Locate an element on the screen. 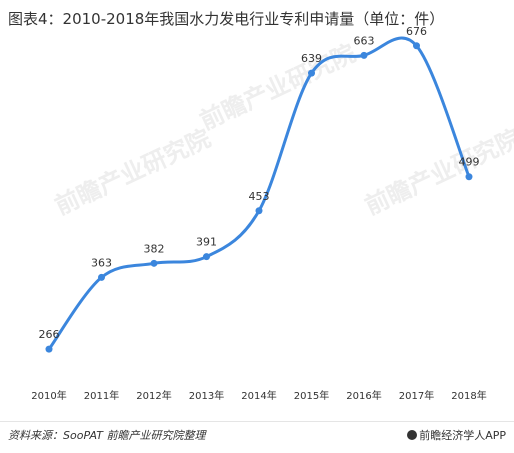  x-tick-label: 2010年 is located at coordinates (48, 395).